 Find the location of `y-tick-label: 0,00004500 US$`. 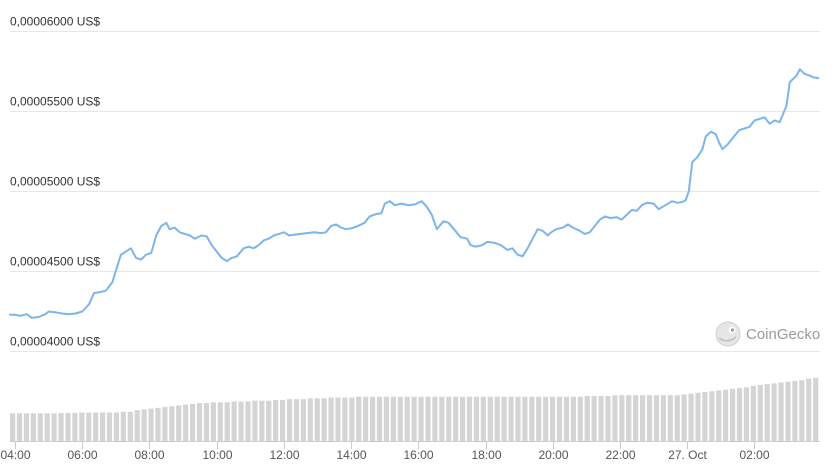

y-tick-label: 0,00004500 US$ is located at coordinates (55, 262).